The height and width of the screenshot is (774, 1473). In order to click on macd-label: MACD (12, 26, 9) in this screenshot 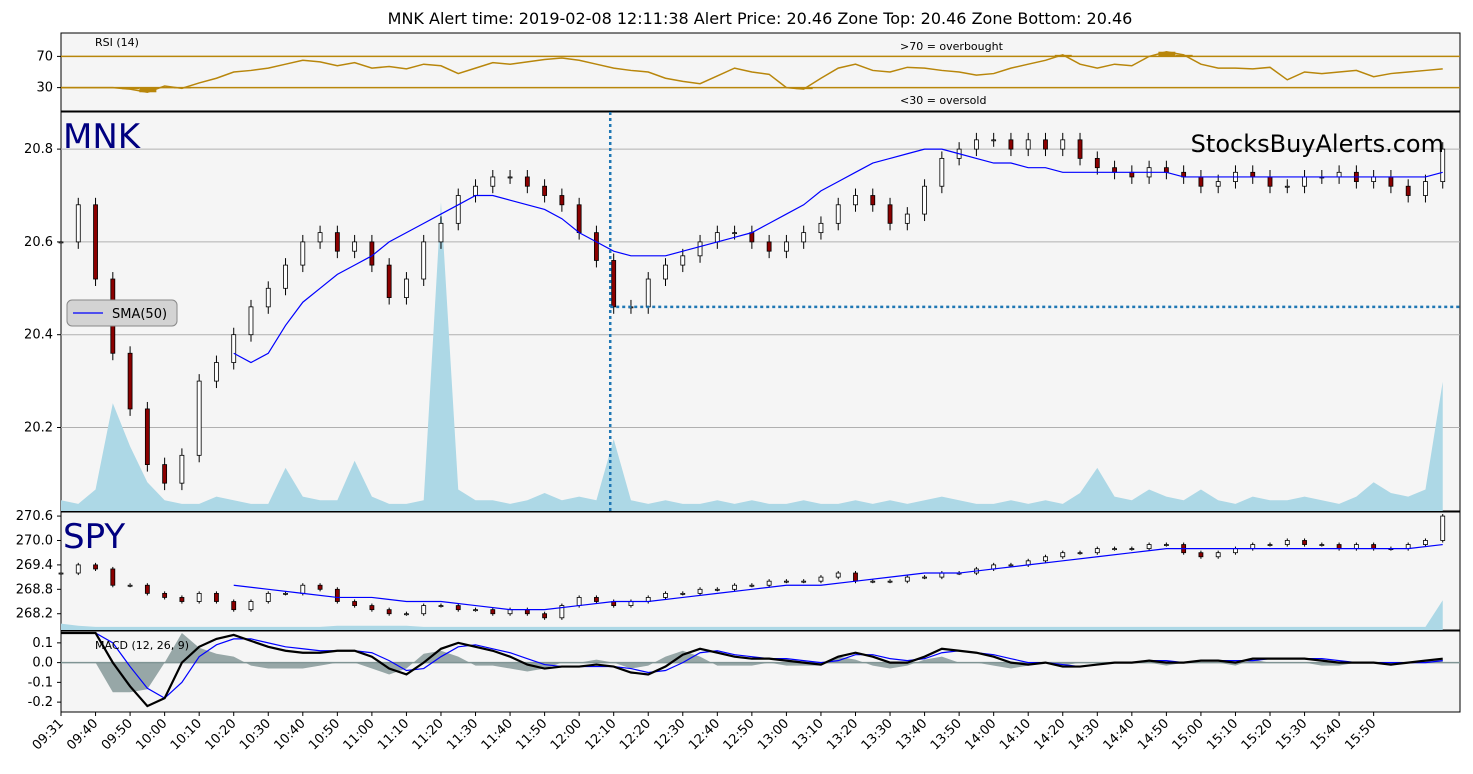, I will do `click(142, 645)`.